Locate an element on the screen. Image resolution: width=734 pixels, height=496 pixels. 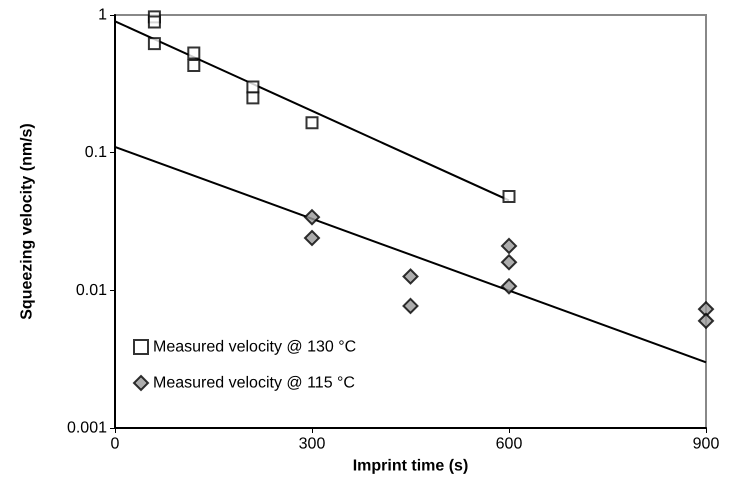
x-tick-label: 0 is located at coordinates (115, 444).